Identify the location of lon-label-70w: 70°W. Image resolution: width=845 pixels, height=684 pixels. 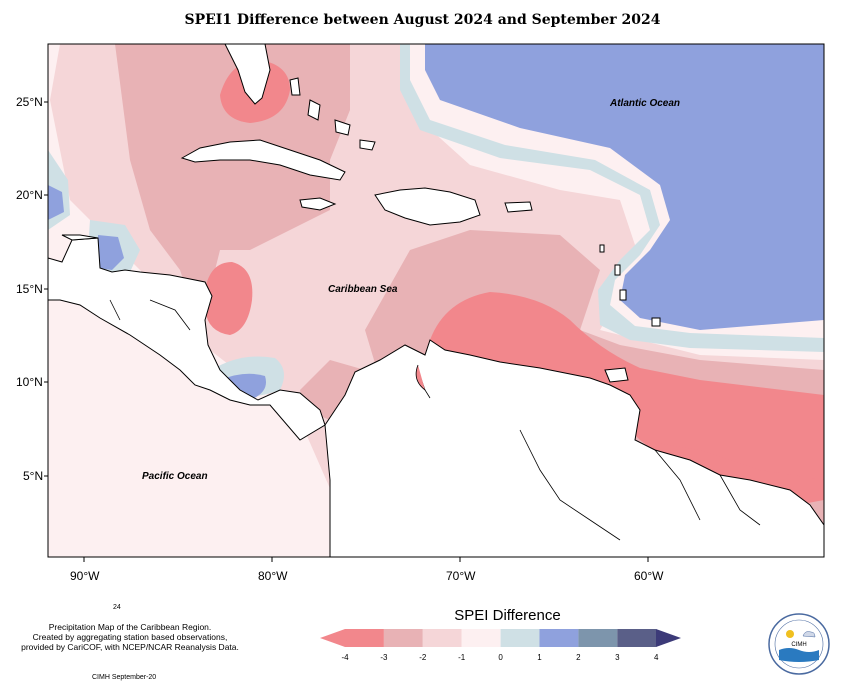
(461, 576).